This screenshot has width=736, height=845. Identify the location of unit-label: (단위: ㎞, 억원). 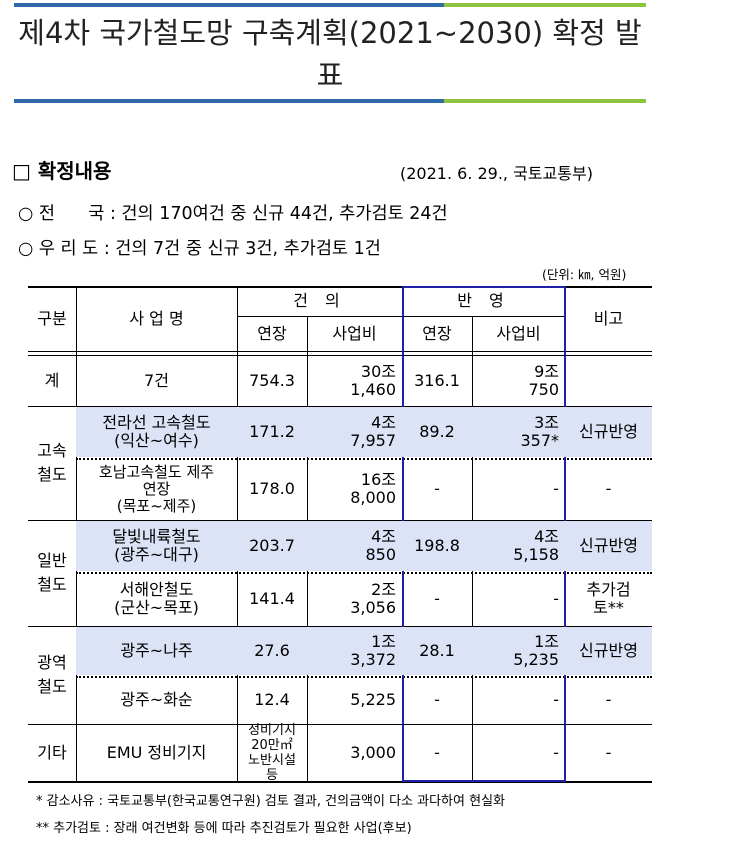
(584, 274).